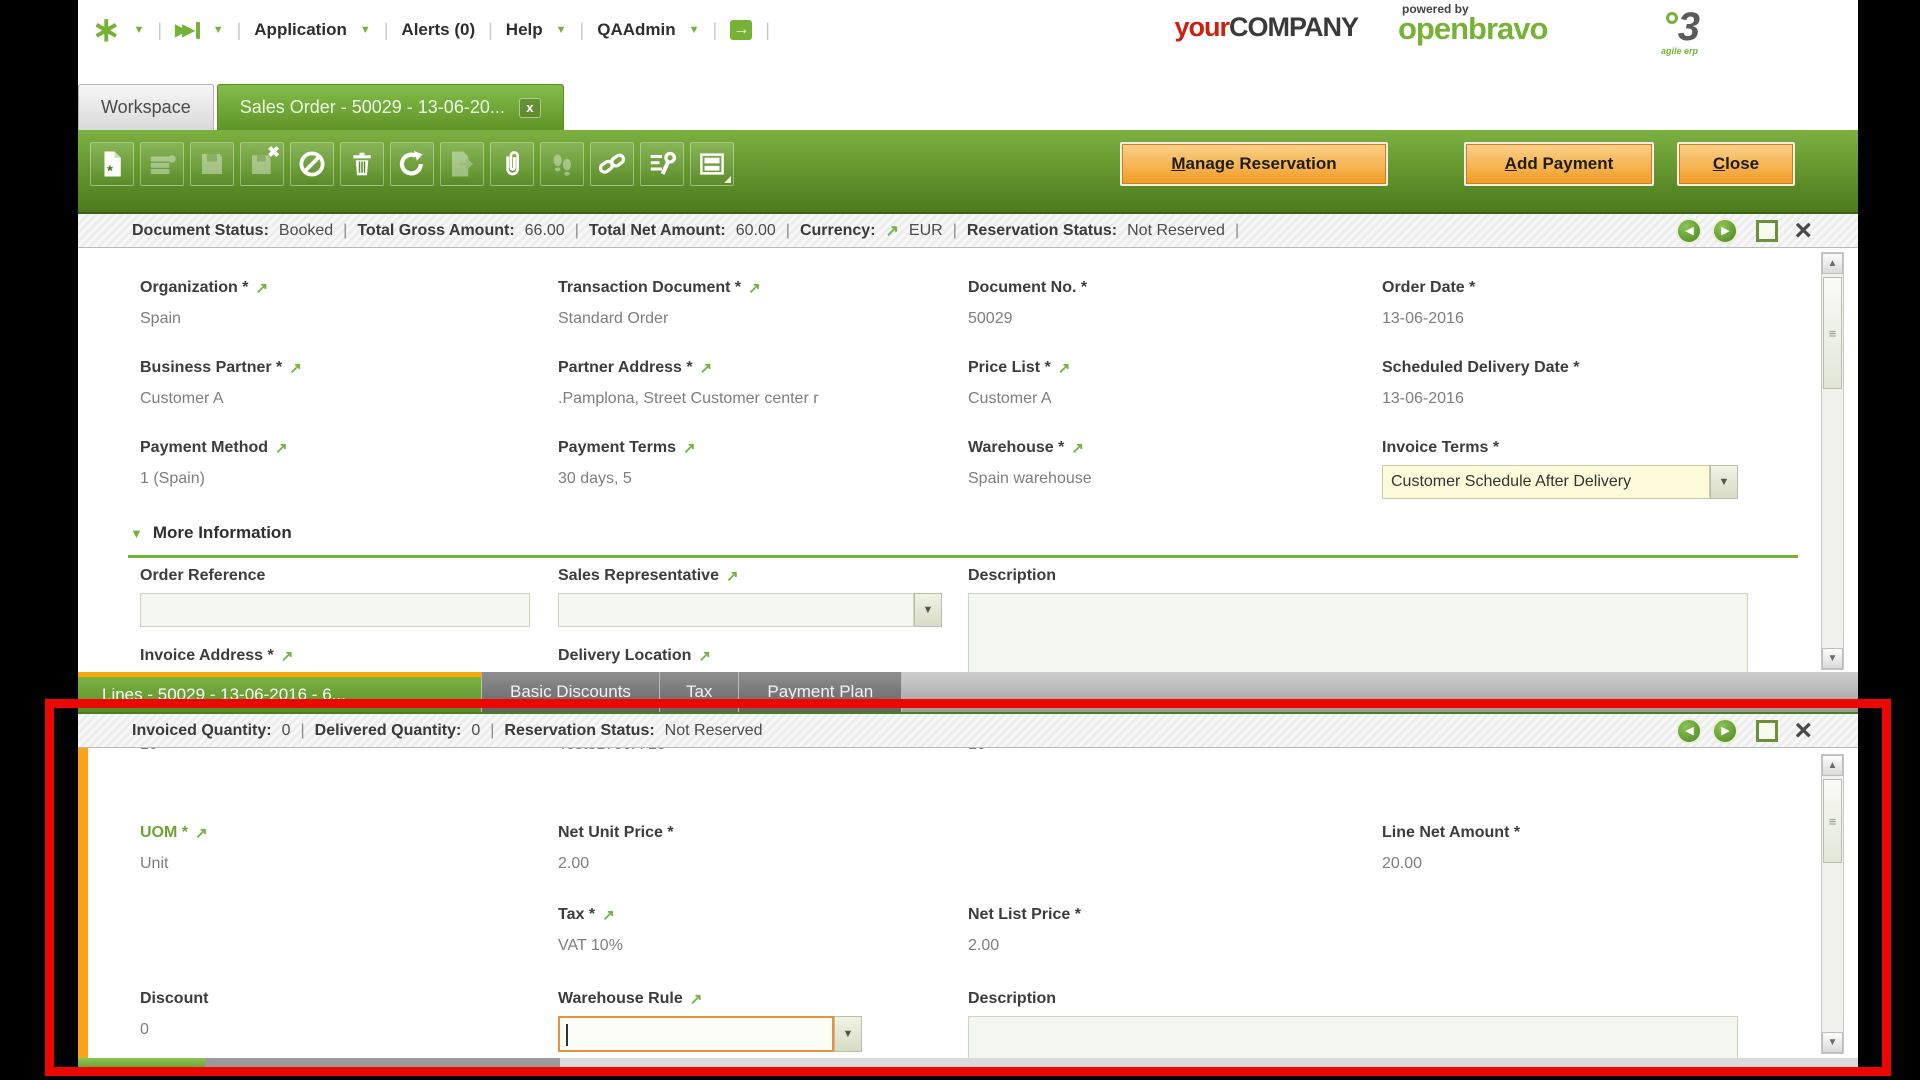 The image size is (1920, 1080). I want to click on quick-launch-caret-icon: ▼, so click(139, 29).